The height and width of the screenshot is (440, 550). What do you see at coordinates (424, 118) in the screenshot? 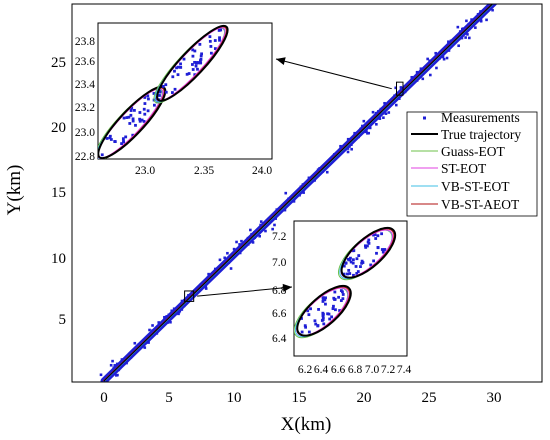
I see `legend-marker-measurements` at bounding box center [424, 118].